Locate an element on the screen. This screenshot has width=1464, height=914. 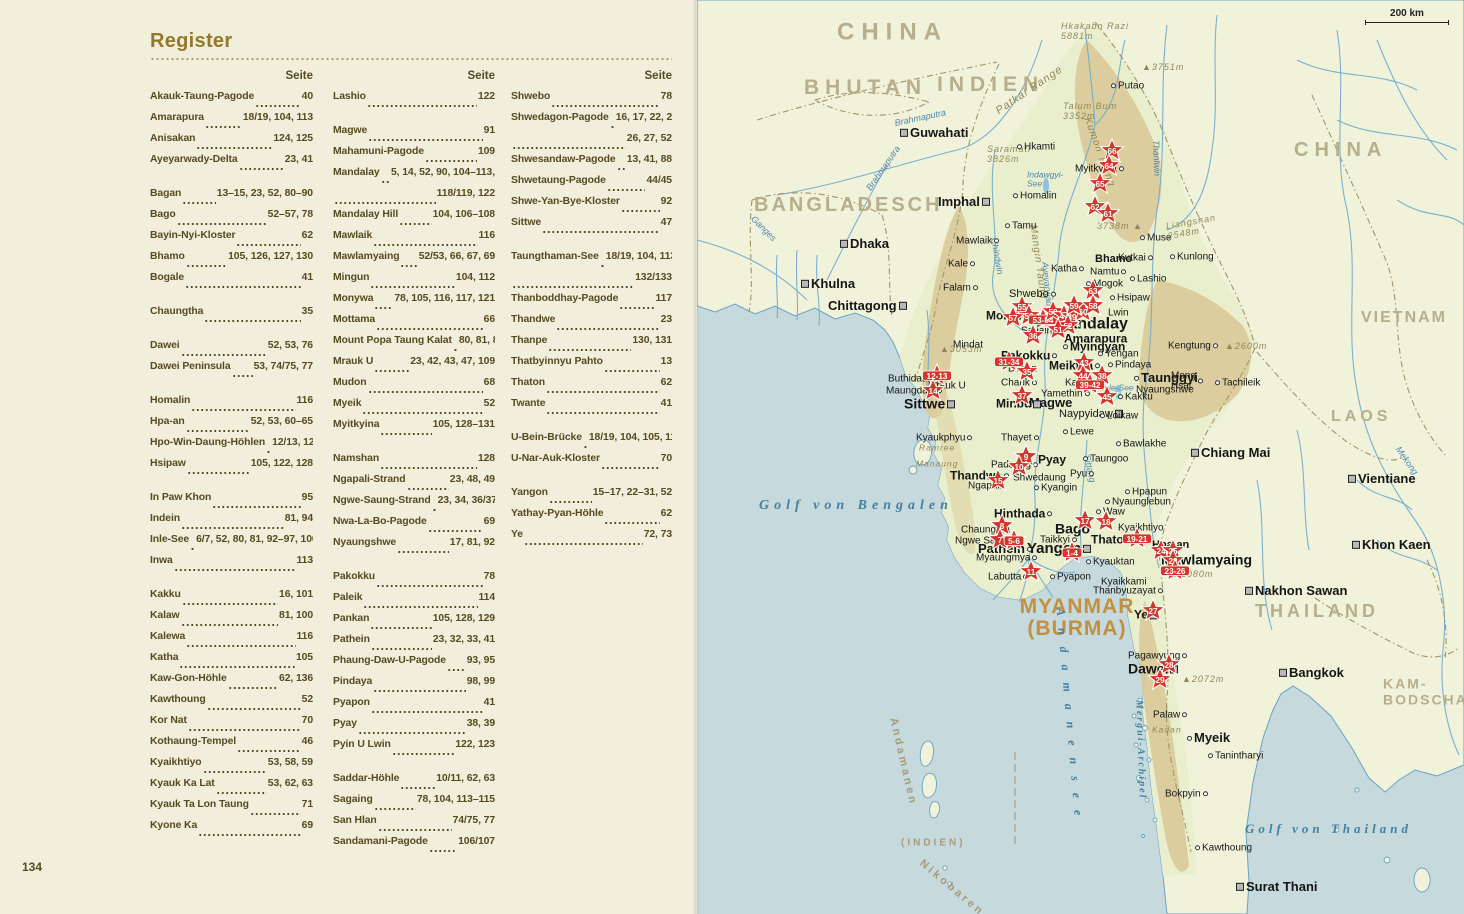
register-entry-pages: 52/53, 66, 67, 69 is located at coordinates (456, 256).